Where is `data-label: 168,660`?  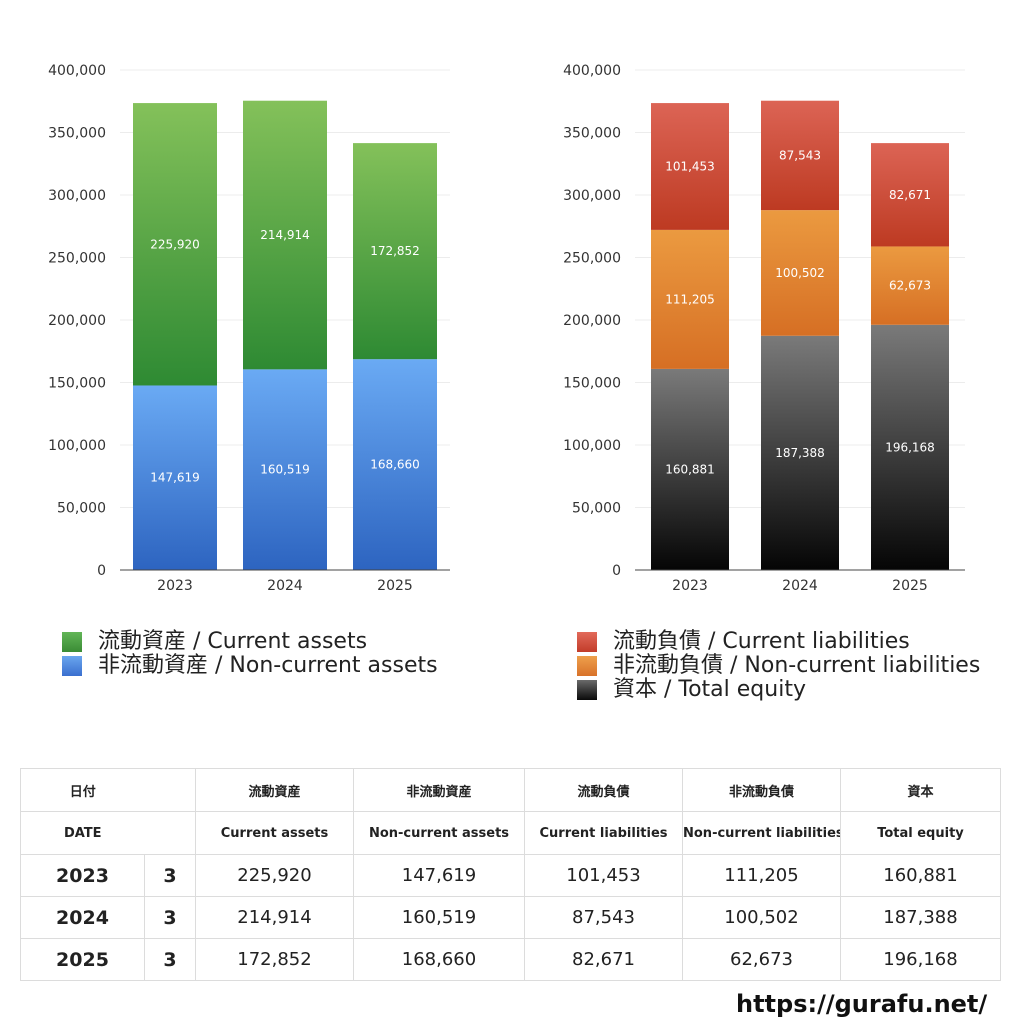 data-label: 168,660 is located at coordinates (395, 465).